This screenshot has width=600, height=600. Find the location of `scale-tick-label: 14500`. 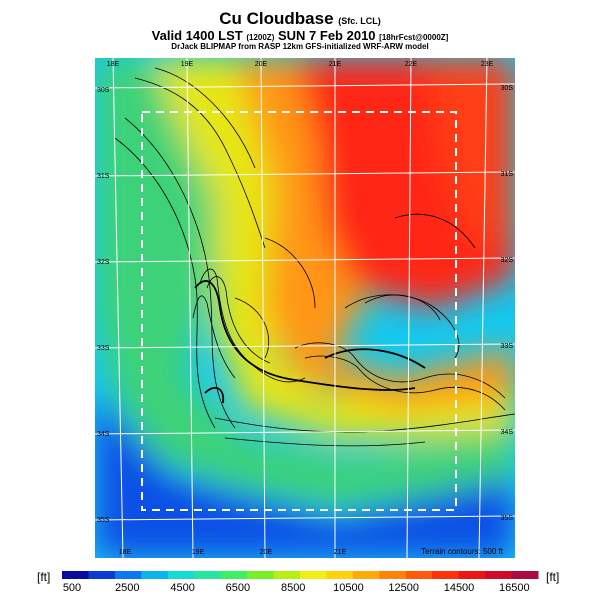

scale-tick-label: 14500 is located at coordinates (459, 588).